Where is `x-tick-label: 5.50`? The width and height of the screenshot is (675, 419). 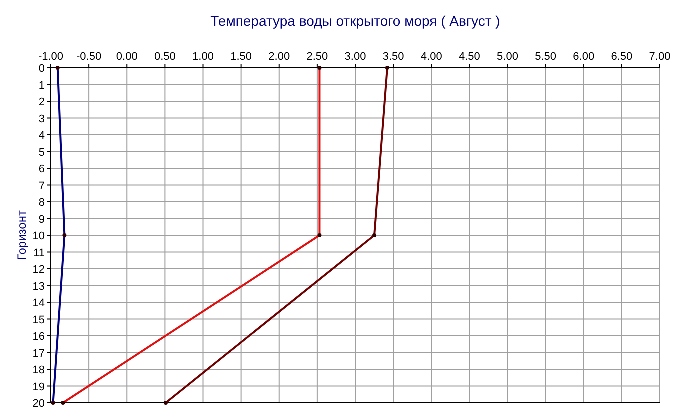
x-tick-label: 5.50 is located at coordinates (546, 57).